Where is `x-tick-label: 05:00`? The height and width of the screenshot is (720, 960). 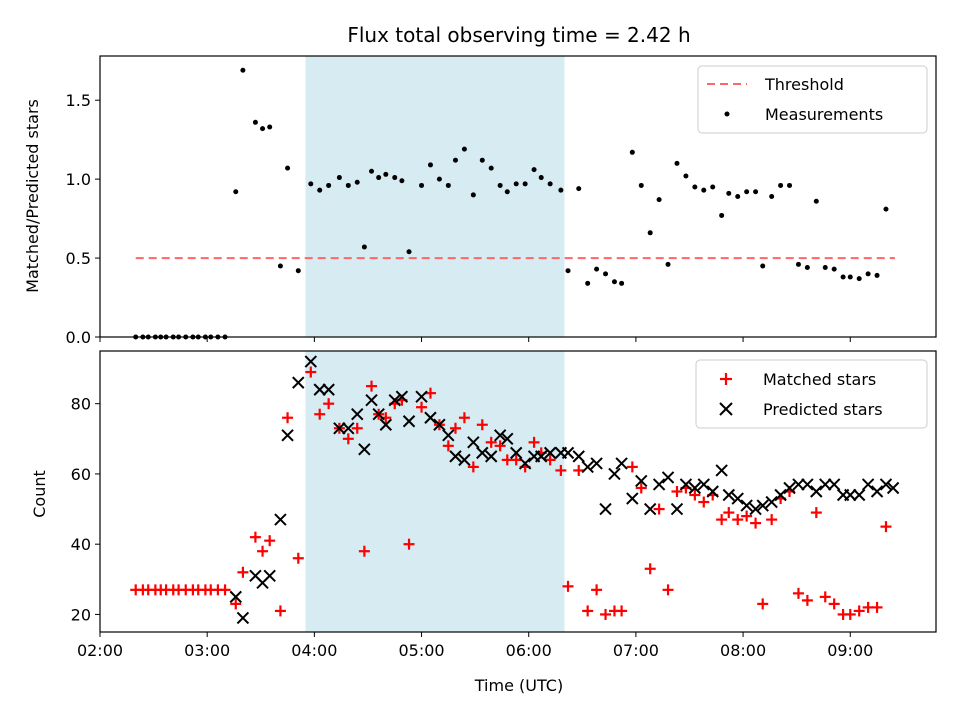 x-tick-label: 05:00 is located at coordinates (421, 650).